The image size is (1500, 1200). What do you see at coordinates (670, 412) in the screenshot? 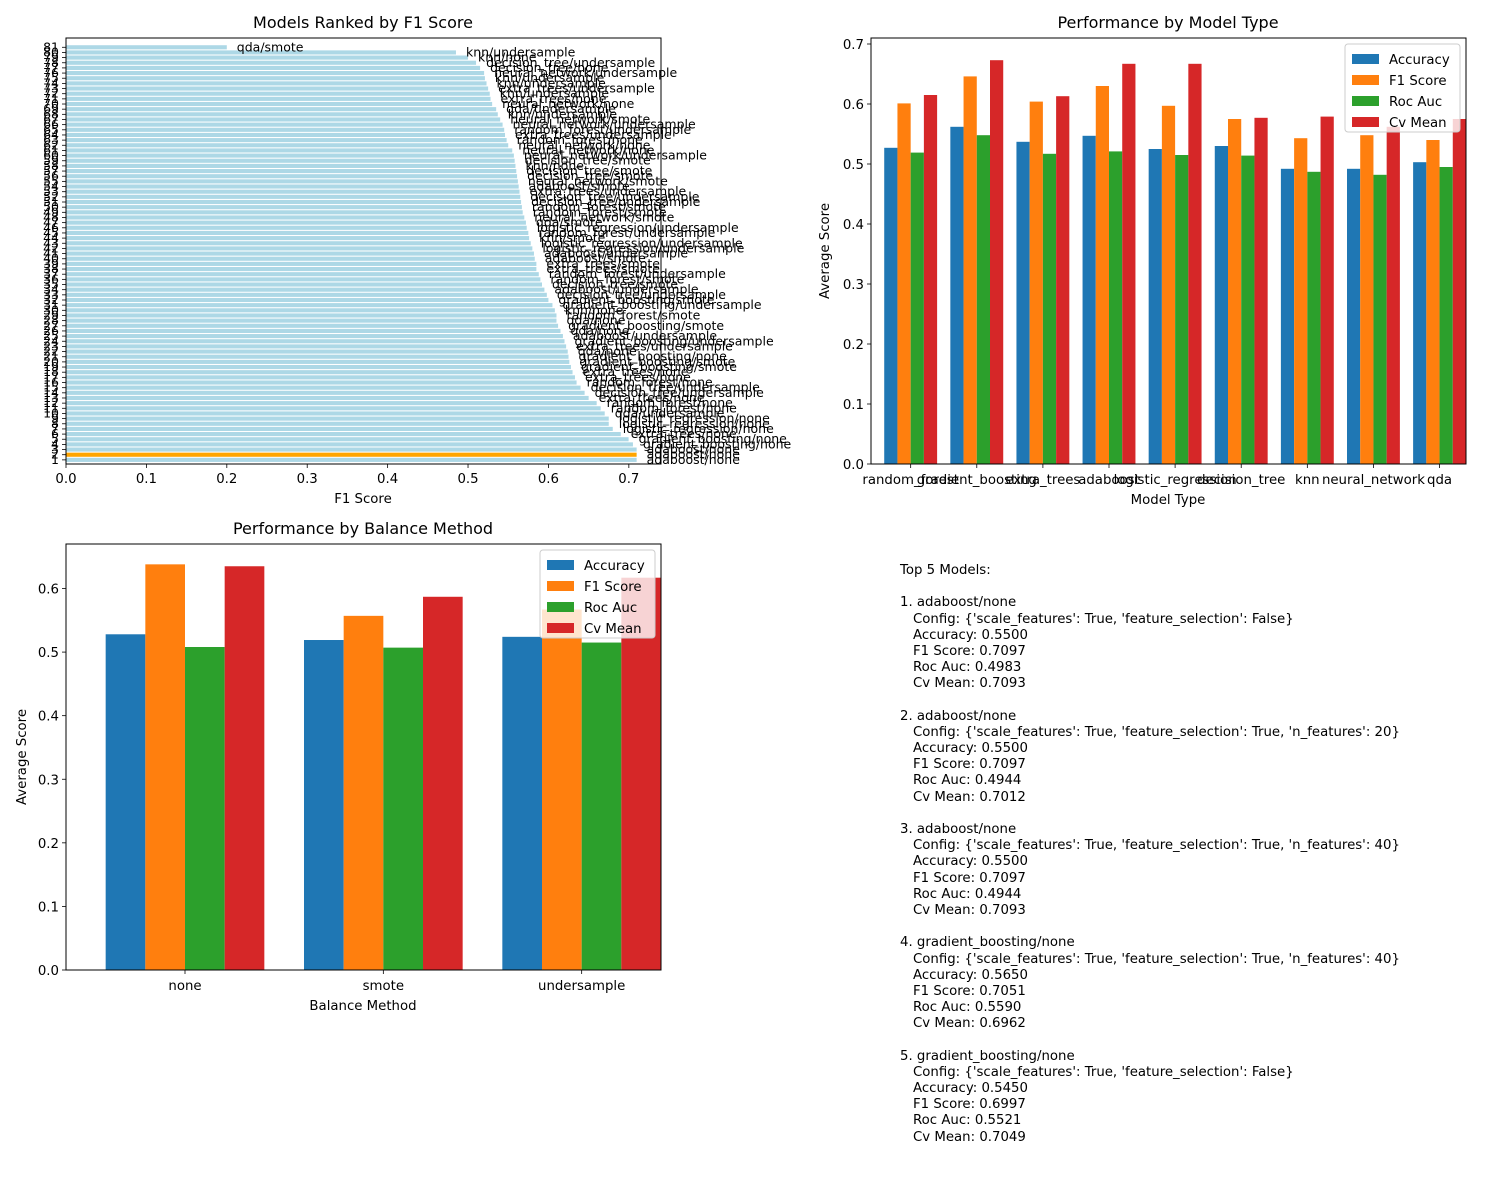
I see `ranking-bar-label: qda/undersample` at bounding box center [670, 412].